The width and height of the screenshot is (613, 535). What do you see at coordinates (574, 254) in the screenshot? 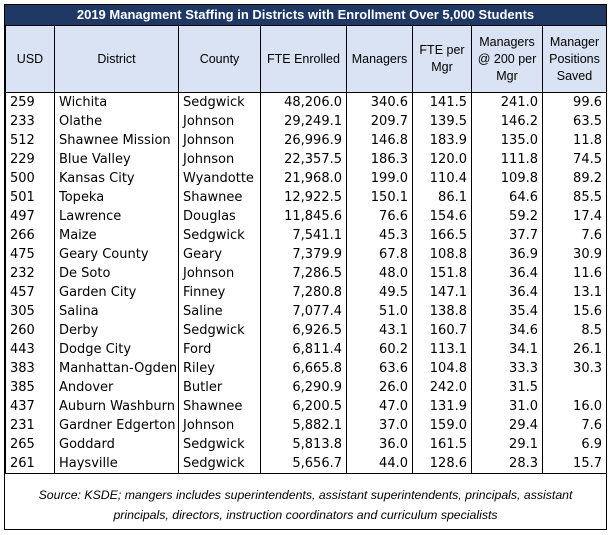
I see `positions-saved-cell: 30.9` at bounding box center [574, 254].